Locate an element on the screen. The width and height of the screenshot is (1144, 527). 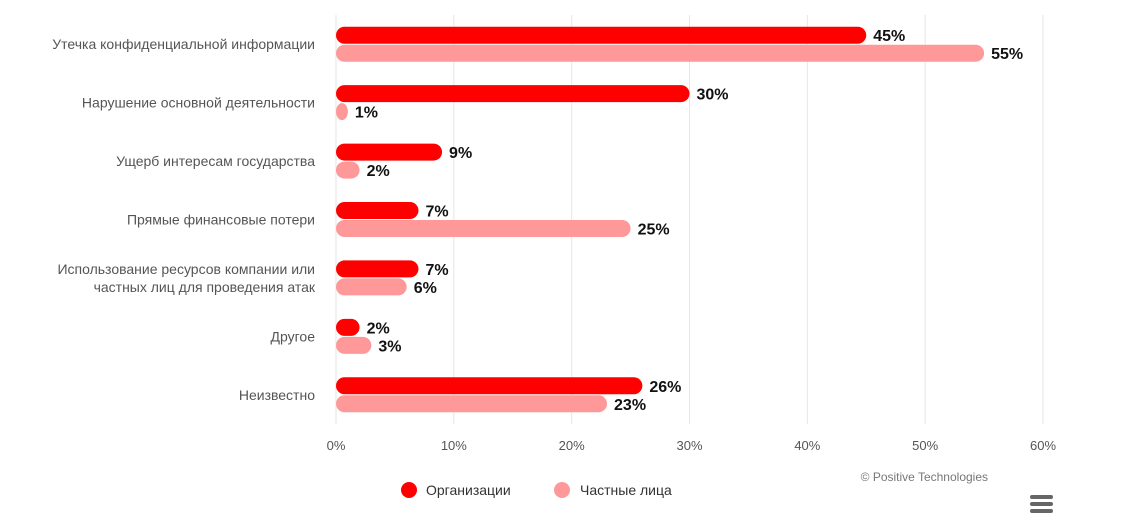
category-label-line: Ущерб интересам государства is located at coordinates (215, 161).